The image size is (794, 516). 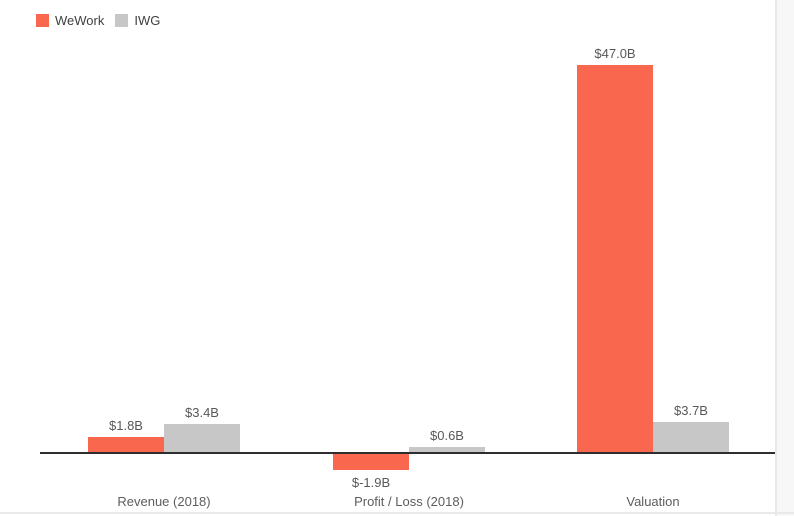 I want to click on legend-label-iwg: IWG, so click(x=147, y=20).